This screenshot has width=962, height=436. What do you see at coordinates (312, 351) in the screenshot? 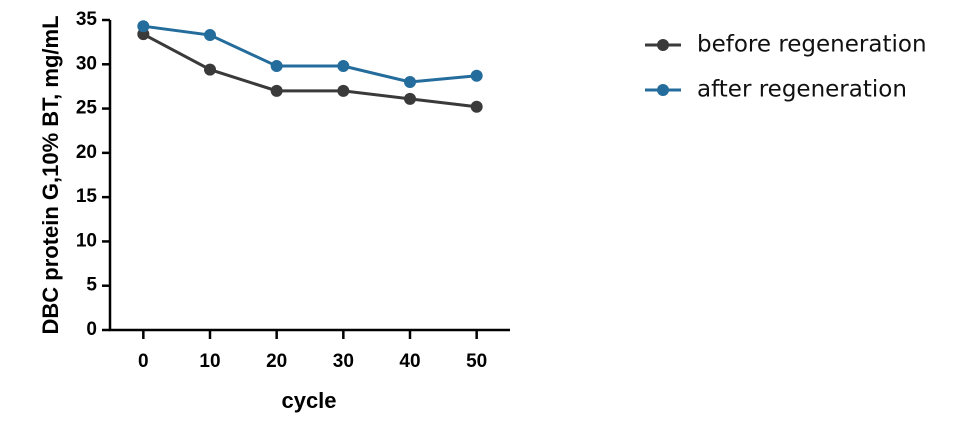
I see `x-ticks: 0 10 20 30 40 50` at bounding box center [312, 351].